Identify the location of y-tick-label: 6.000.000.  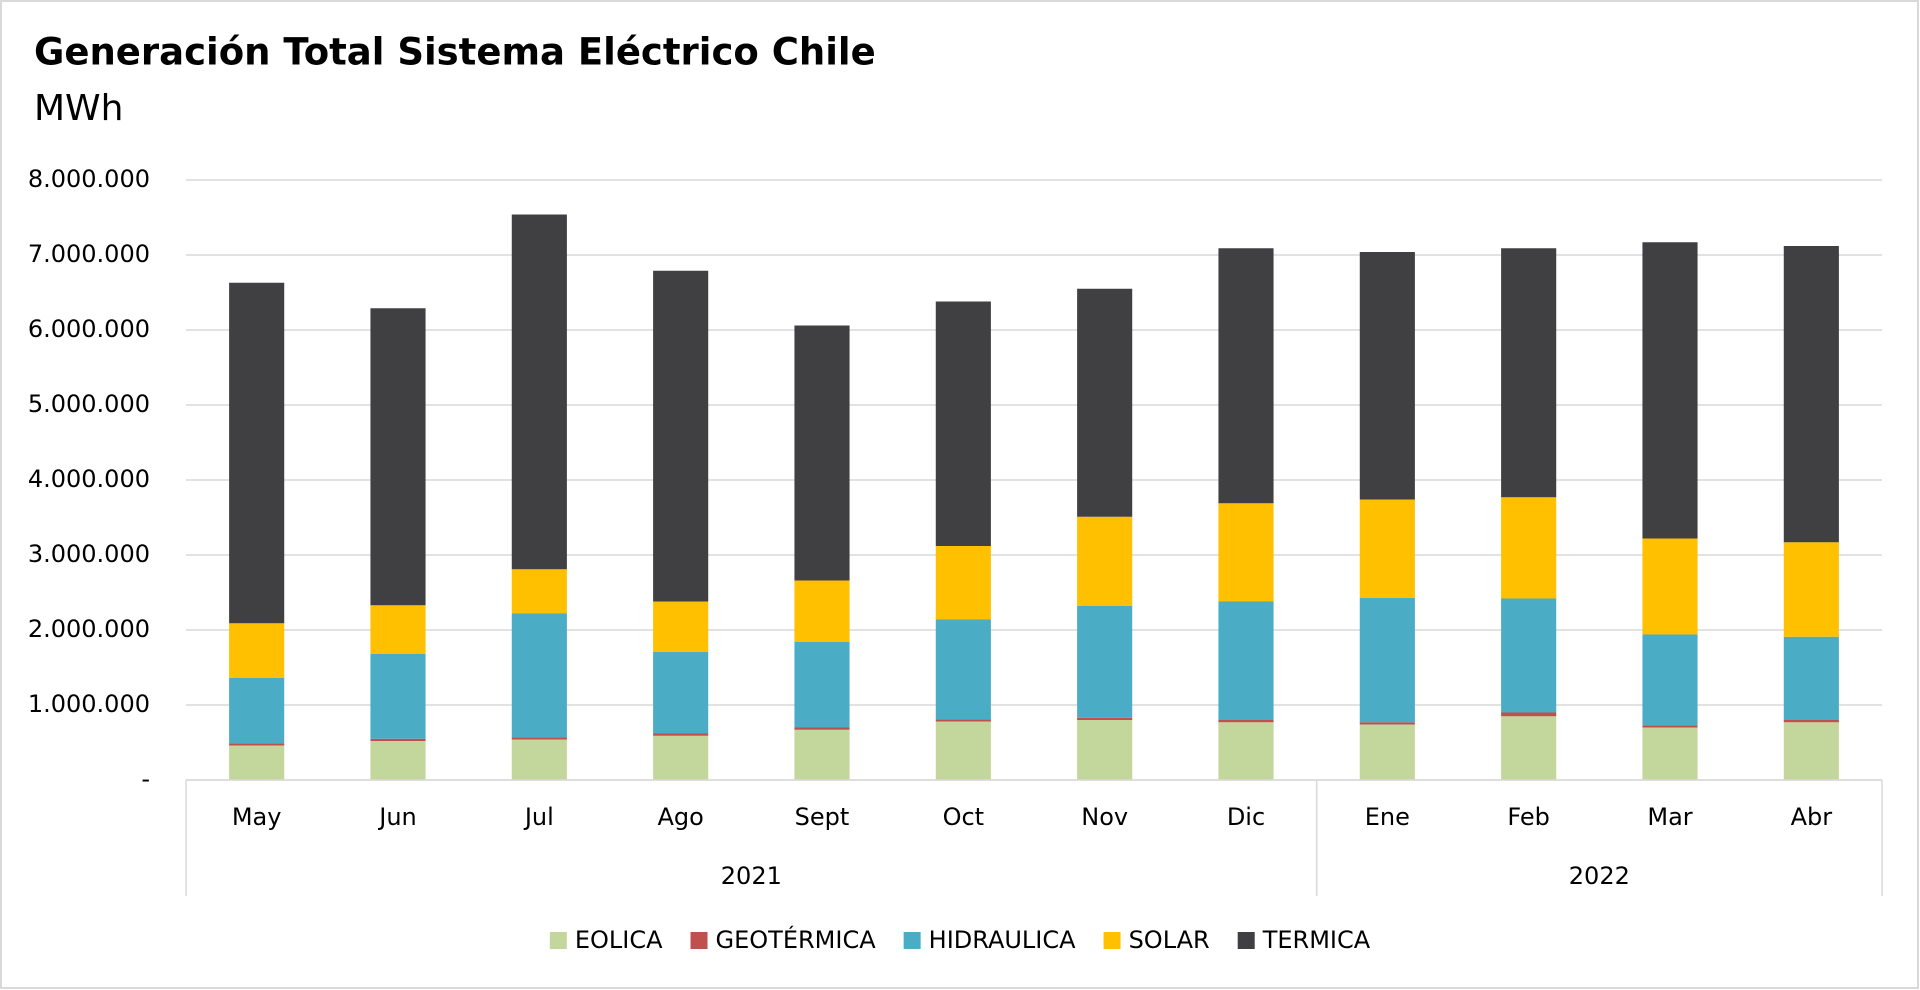
(89, 329).